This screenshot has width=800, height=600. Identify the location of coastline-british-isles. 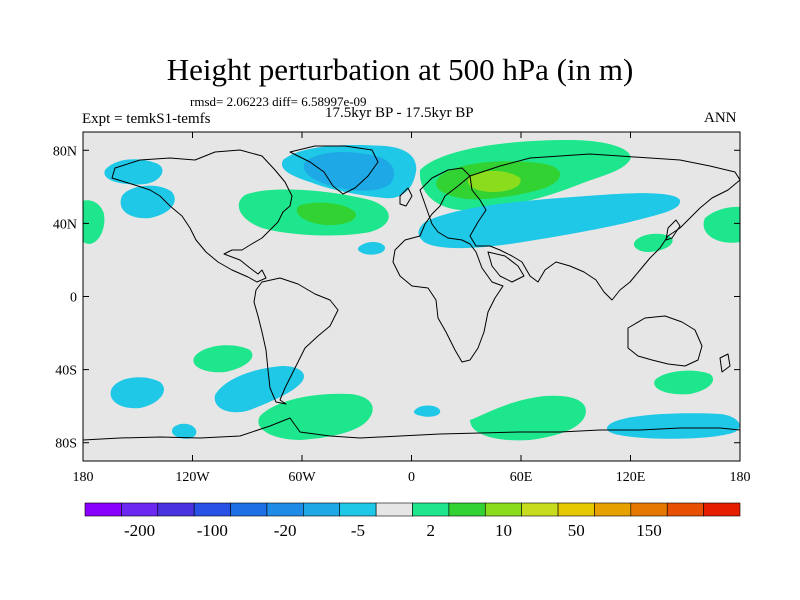
(406, 197).